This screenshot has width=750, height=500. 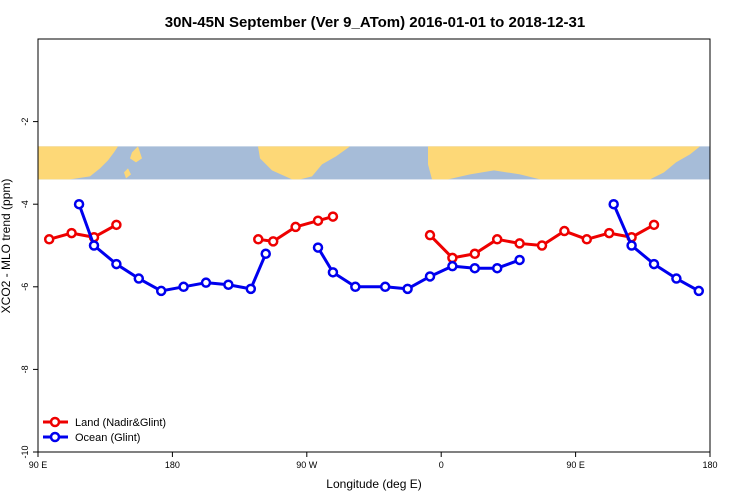 What do you see at coordinates (374, 163) in the screenshot?
I see `map-band` at bounding box center [374, 163].